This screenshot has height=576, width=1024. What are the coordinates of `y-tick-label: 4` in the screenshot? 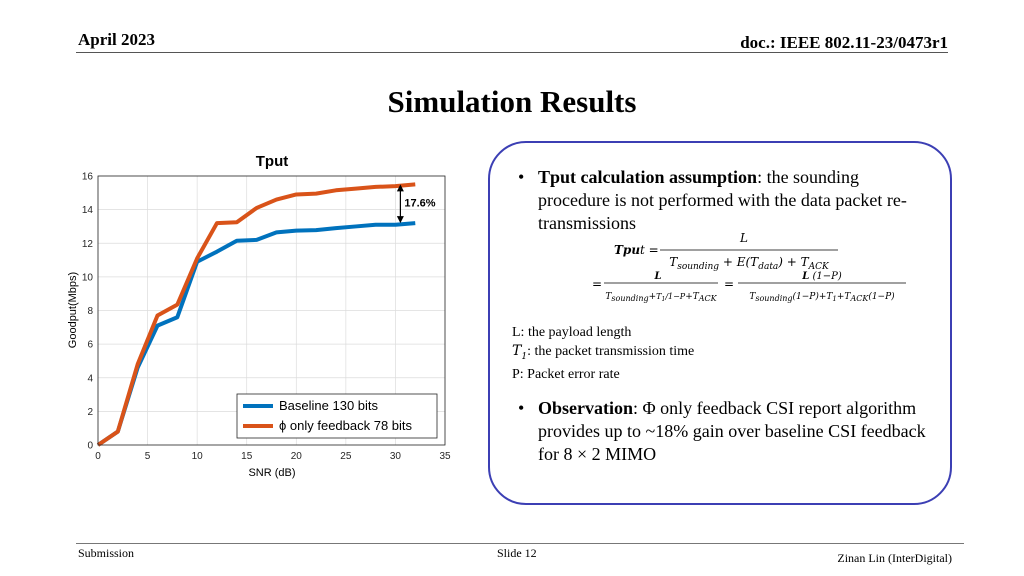 It's located at (90, 378).